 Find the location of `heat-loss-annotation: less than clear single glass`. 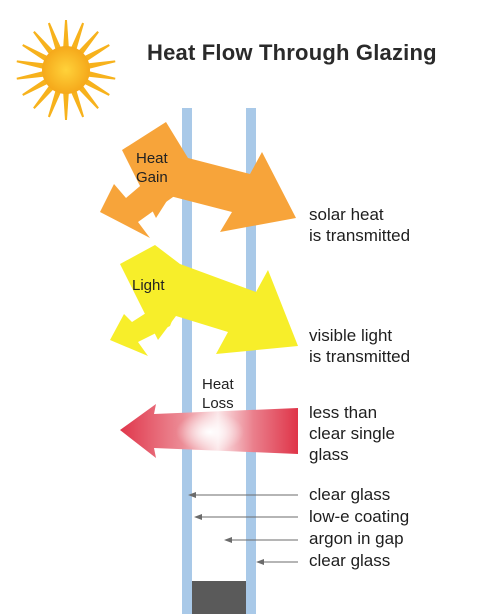

heat-loss-annotation: less than clear single glass is located at coordinates (352, 433).